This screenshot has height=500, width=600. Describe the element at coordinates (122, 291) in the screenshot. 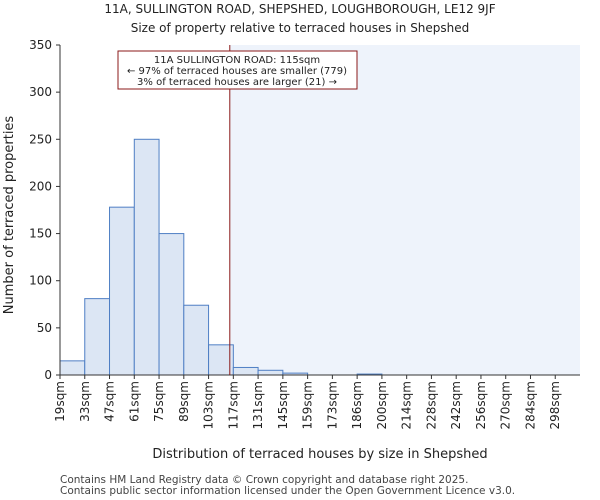

I see `bar-47sqm` at that location.